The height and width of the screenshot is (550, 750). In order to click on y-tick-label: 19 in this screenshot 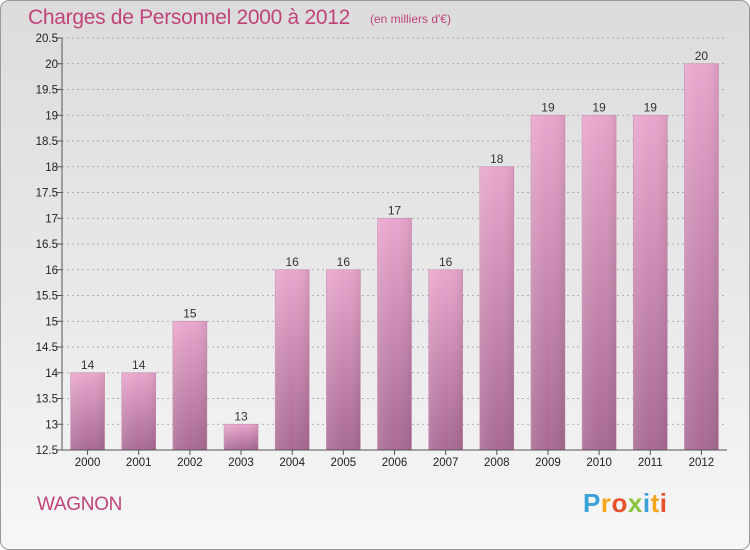, I will do `click(51, 116)`.